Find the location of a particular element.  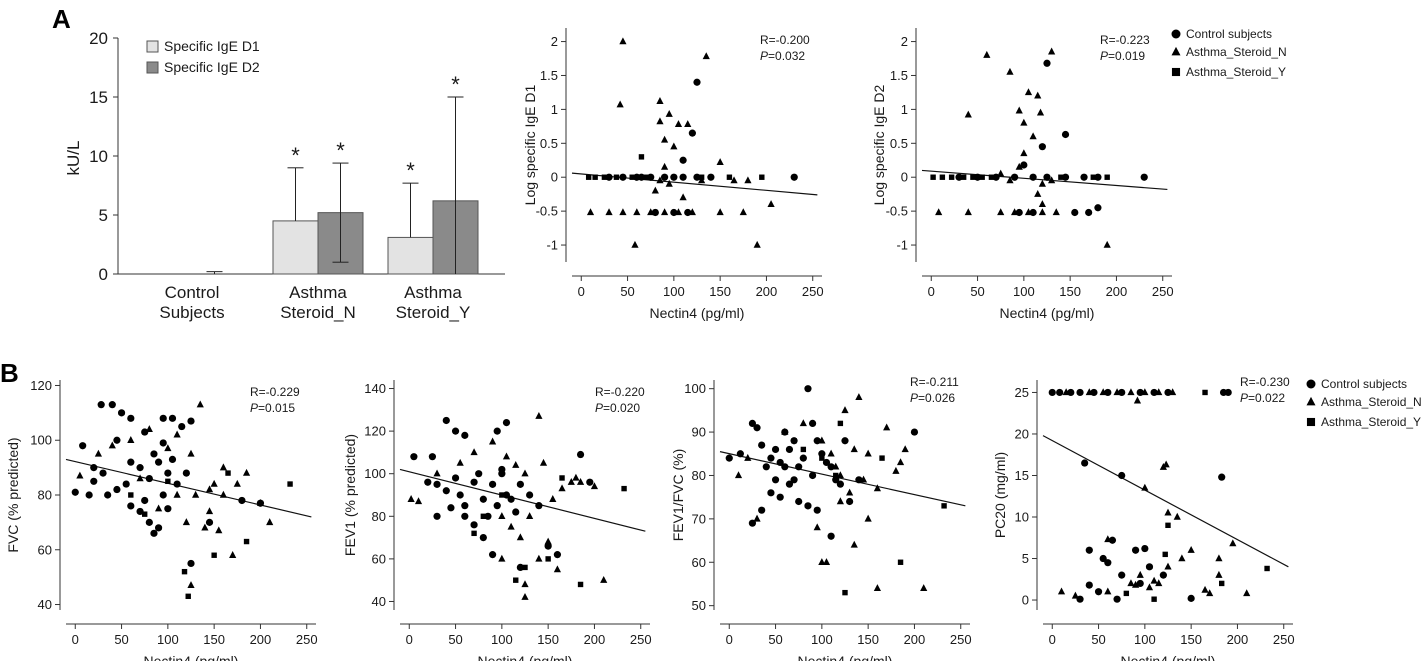

p-value: P=0.019 is located at coordinates (1122, 56).